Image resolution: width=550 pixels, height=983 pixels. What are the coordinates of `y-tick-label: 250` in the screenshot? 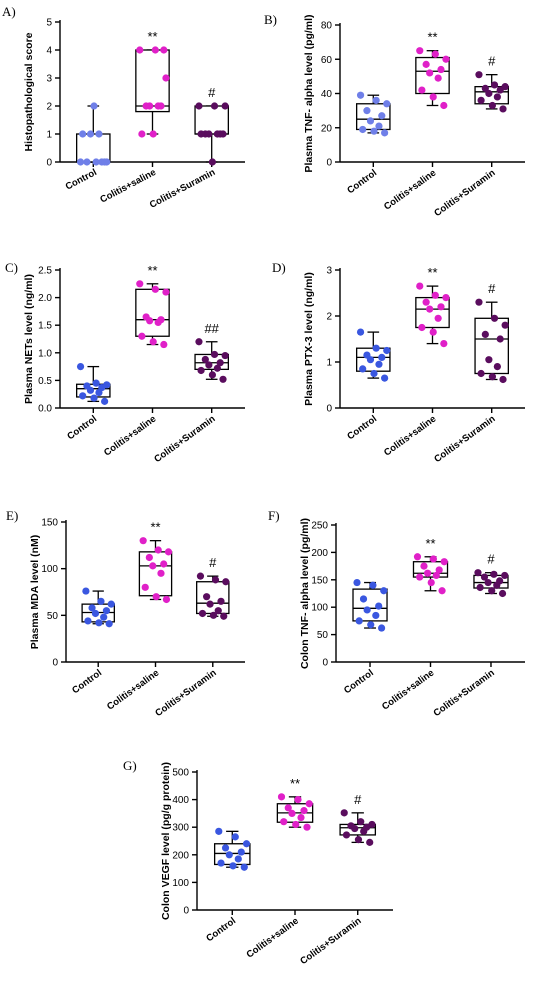 It's located at (319, 526).